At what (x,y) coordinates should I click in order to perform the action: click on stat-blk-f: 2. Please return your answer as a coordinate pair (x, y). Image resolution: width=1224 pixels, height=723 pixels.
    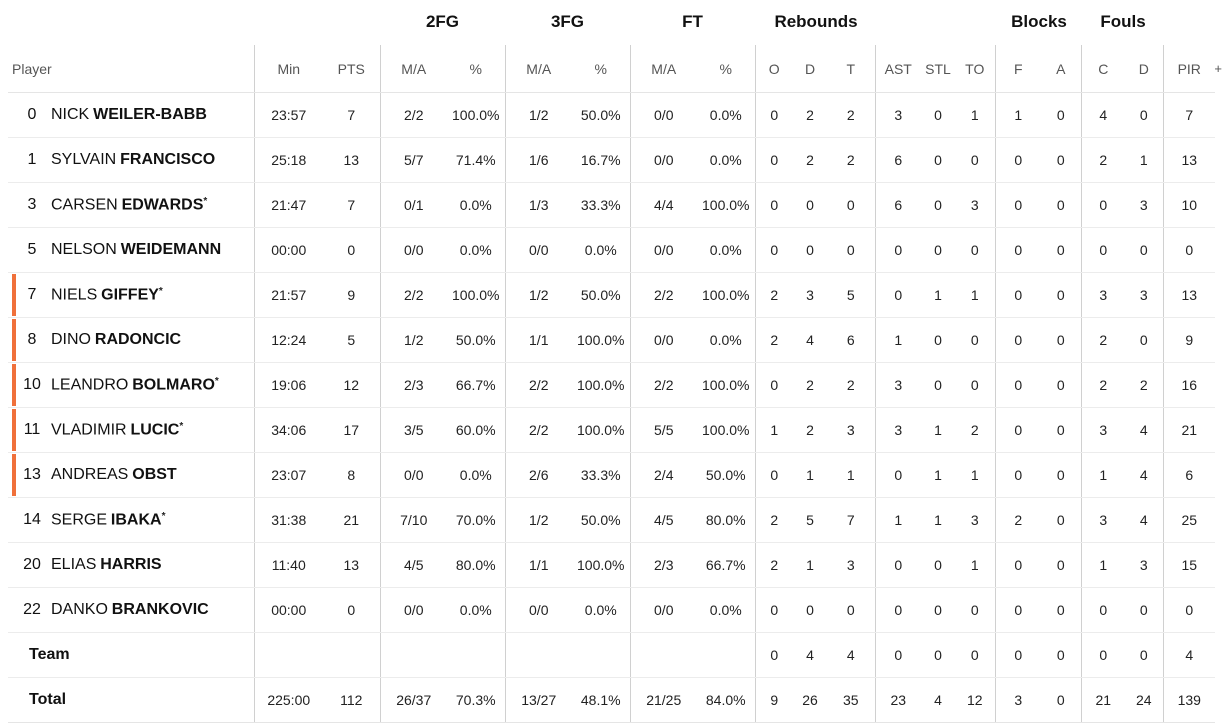
    Looking at the image, I should click on (1017, 520).